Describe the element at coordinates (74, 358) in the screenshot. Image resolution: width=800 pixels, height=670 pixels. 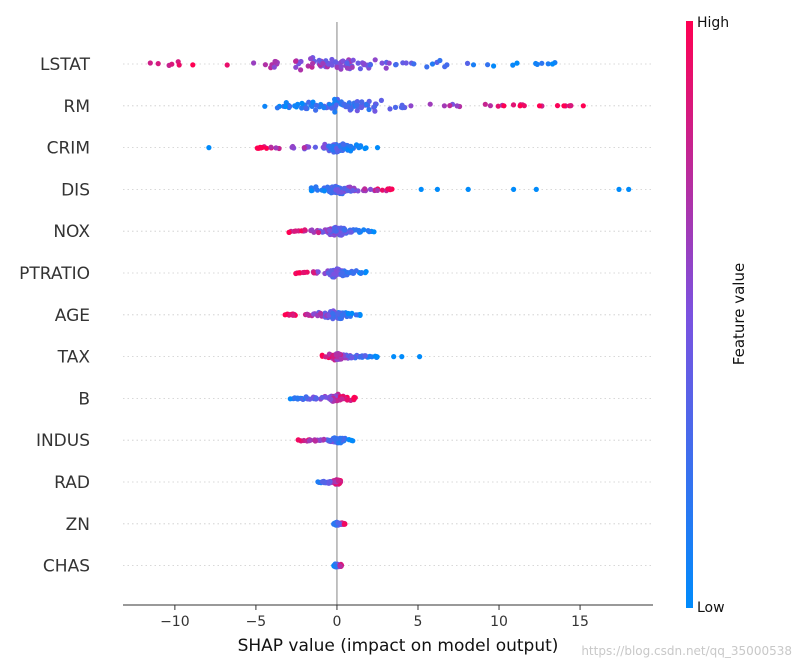
I see `feature-label: TAX` at that location.